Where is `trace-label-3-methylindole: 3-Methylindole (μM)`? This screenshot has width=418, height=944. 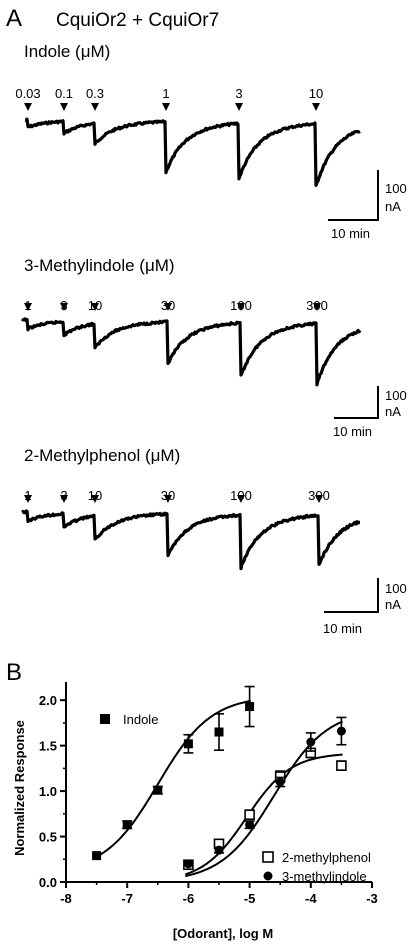 trace-label-3-methylindole: 3-Methylindole (μM) is located at coordinates (99, 265).